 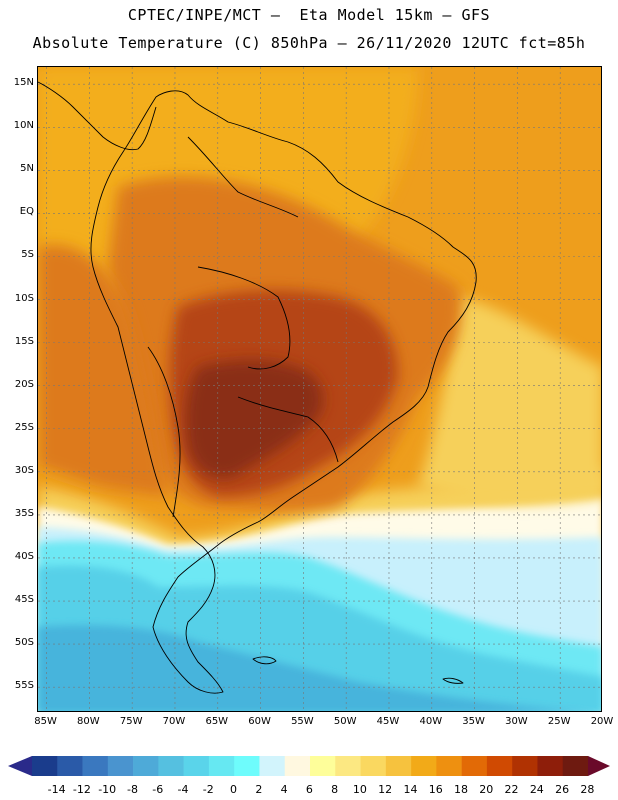 I want to click on lon-label: 30W, so click(x=516, y=721).